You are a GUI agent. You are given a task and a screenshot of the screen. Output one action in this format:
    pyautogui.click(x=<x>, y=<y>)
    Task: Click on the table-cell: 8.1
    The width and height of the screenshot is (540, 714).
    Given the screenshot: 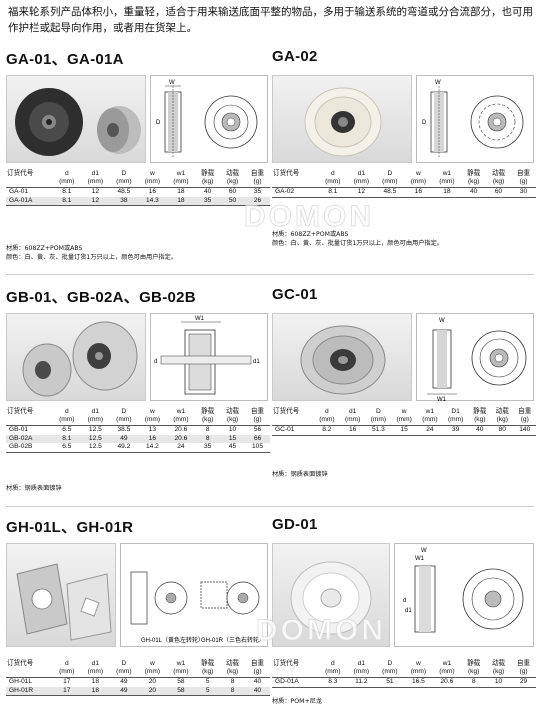 What is the action you would take?
    pyautogui.click(x=67, y=192)
    